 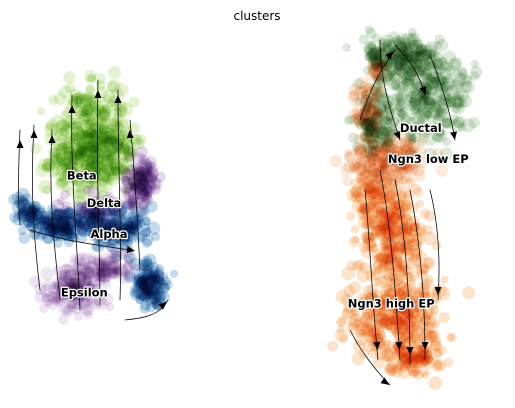 I want to click on cluster-label-ngn3-high-ep: Ngn3 high EP, so click(x=391, y=303).